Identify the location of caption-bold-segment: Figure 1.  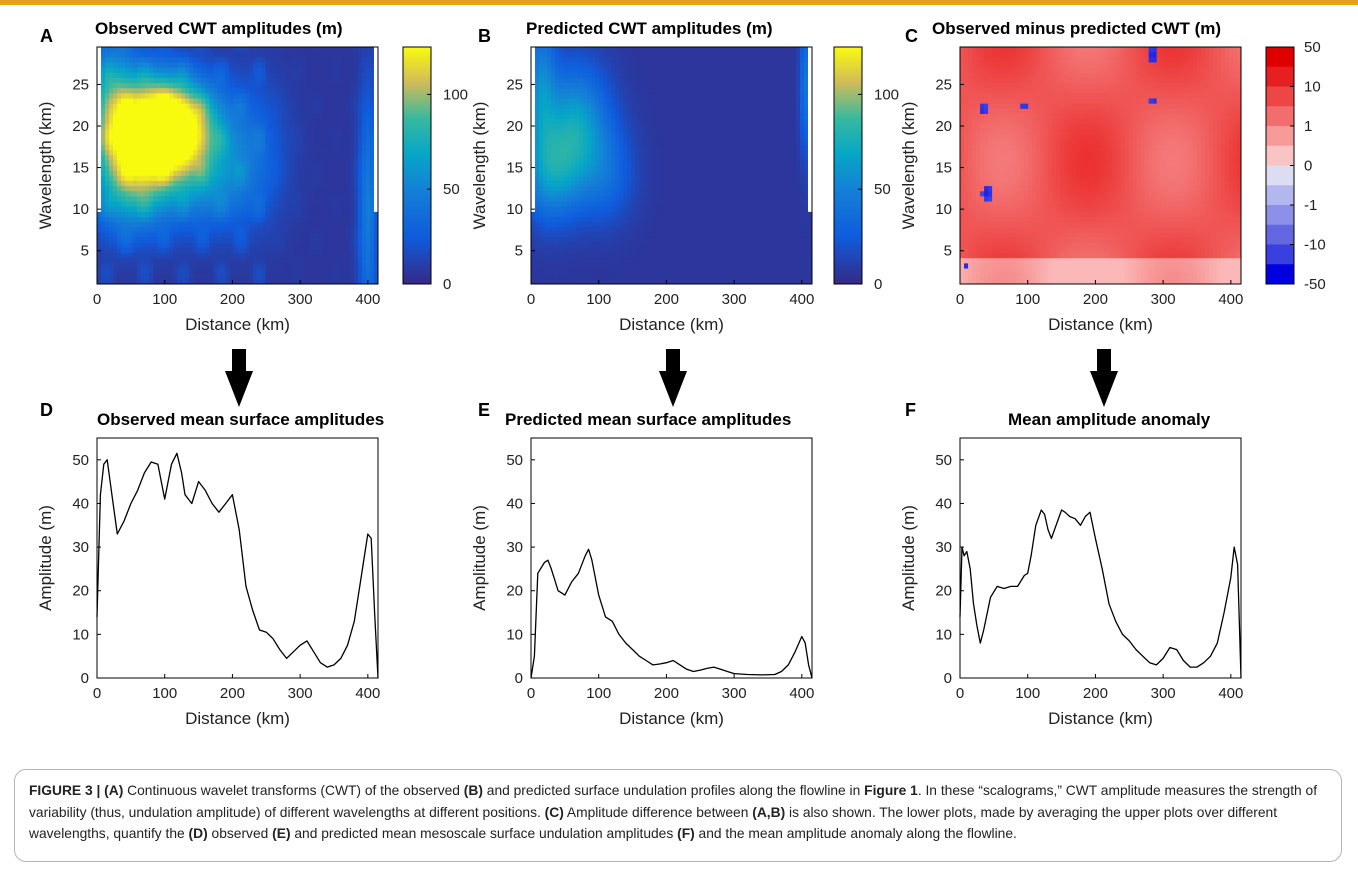
(891, 790).